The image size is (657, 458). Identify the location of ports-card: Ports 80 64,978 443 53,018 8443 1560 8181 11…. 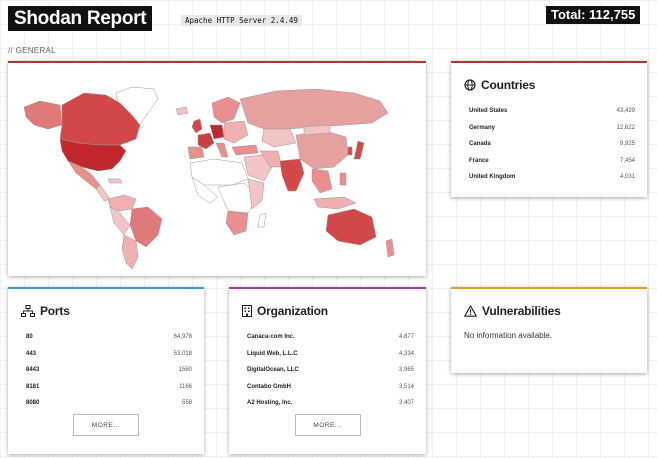
(106, 370).